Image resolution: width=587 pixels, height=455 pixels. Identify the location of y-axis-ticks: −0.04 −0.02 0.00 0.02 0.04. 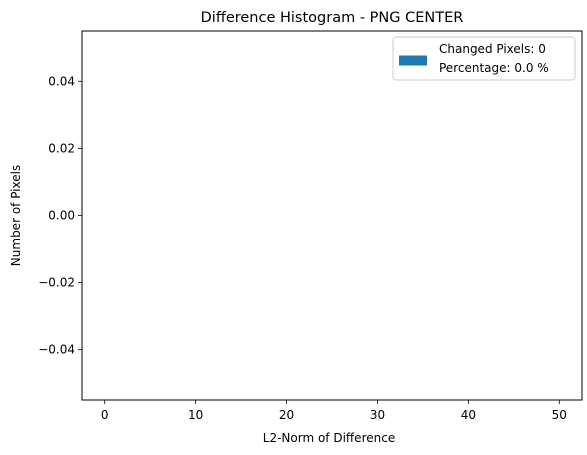
(60, 215).